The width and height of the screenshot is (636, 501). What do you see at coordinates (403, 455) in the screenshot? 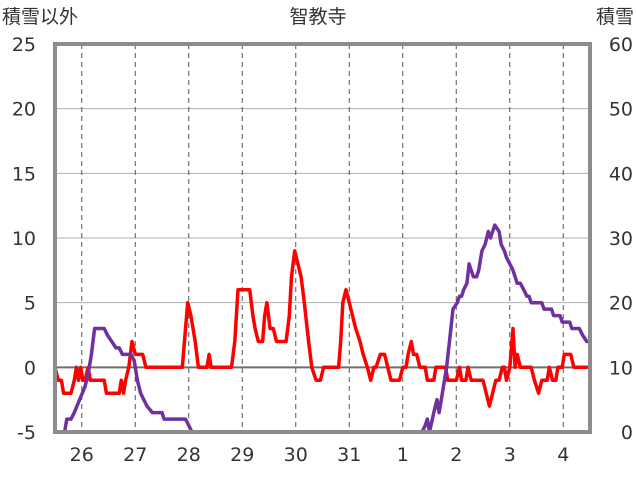
I see `x-tick-label: 1` at bounding box center [403, 455].